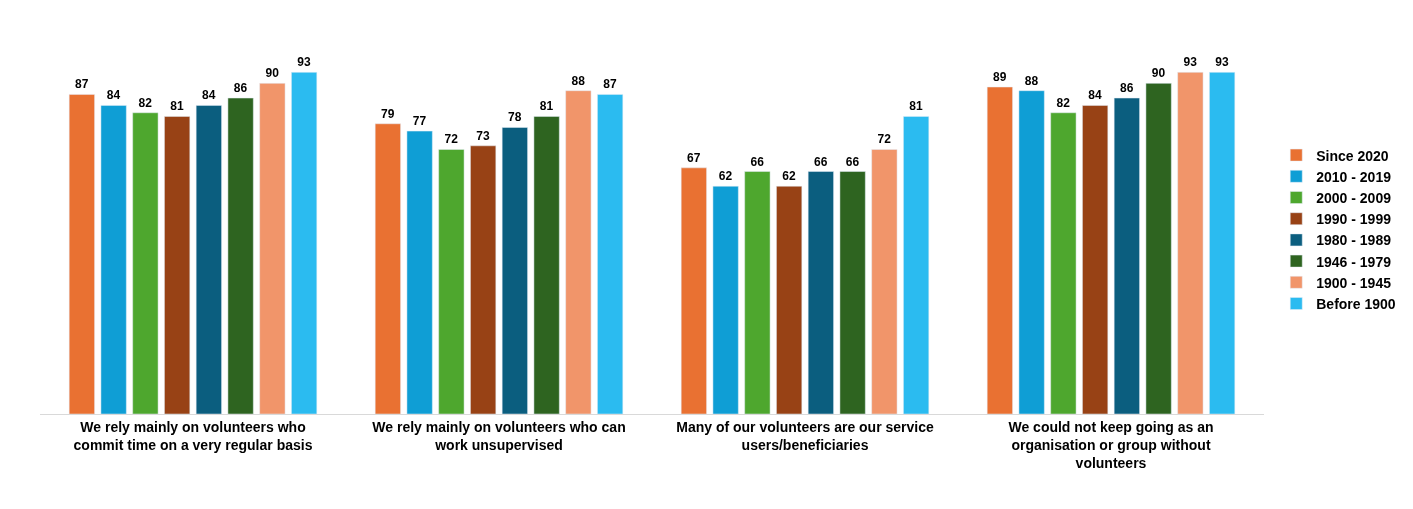 The width and height of the screenshot is (1413, 509). Describe the element at coordinates (1354, 197) in the screenshot. I see `legend-label: 2000 - 2009` at that location.